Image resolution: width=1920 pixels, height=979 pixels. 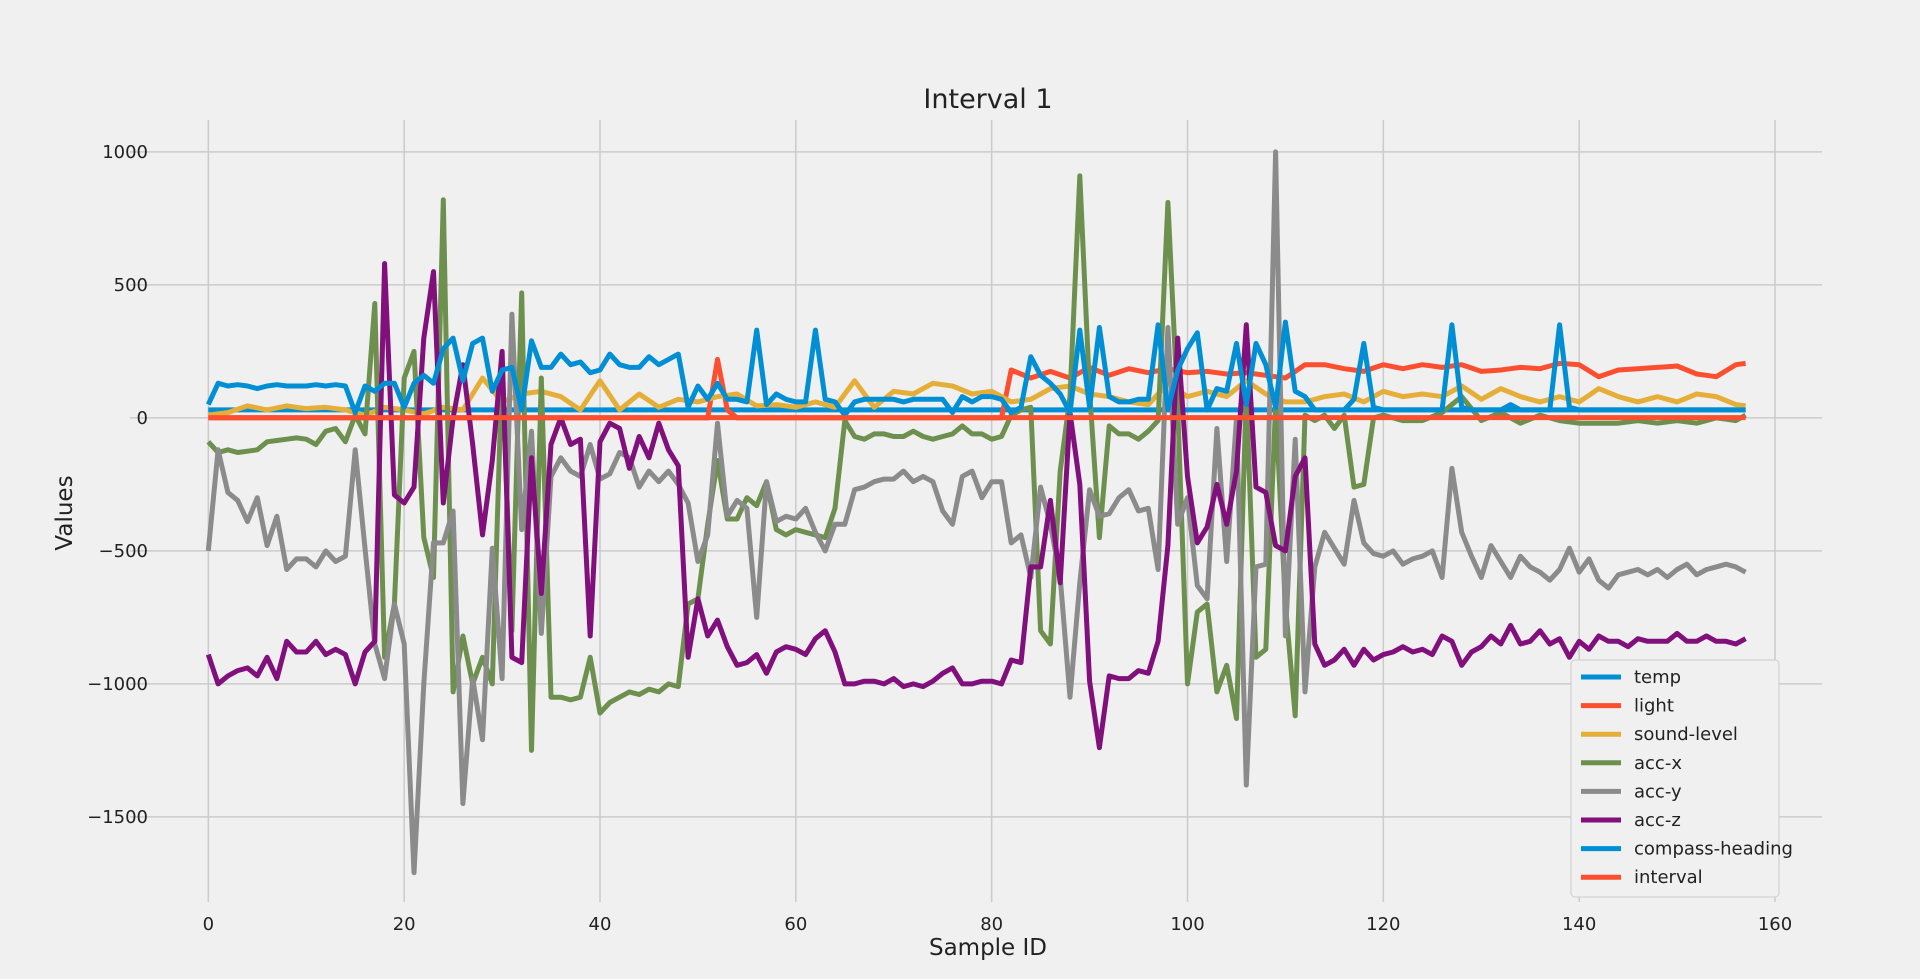 What do you see at coordinates (1187, 924) in the screenshot?
I see `x-tick-label: 100` at bounding box center [1187, 924].